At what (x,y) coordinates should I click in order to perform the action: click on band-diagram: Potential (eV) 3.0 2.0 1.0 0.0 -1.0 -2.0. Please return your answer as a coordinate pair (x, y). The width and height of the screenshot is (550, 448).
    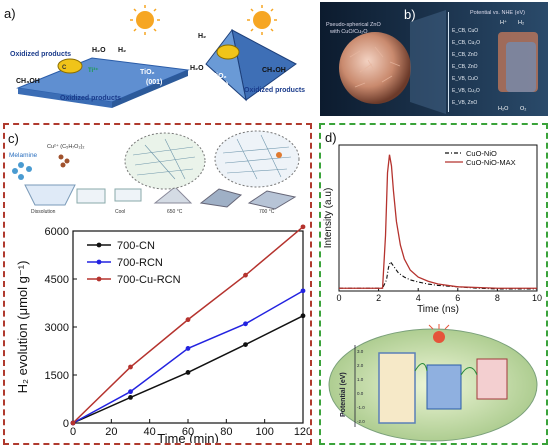
    Looking at the image, I should click on (433, 383).